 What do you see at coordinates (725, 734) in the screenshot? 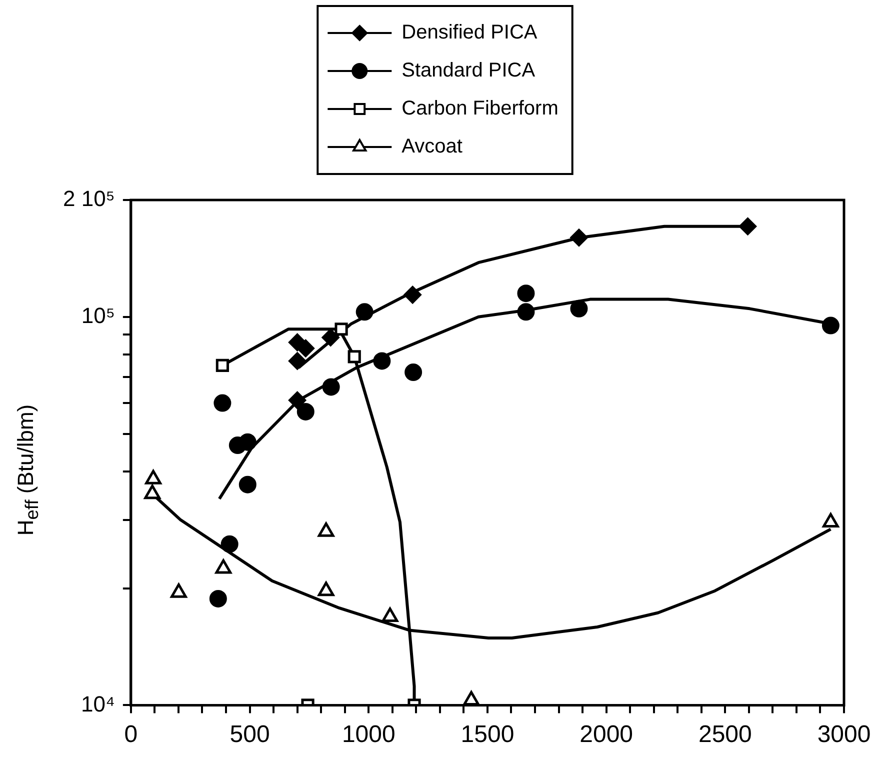
I see `x-tick-label: 2500` at bounding box center [725, 734].